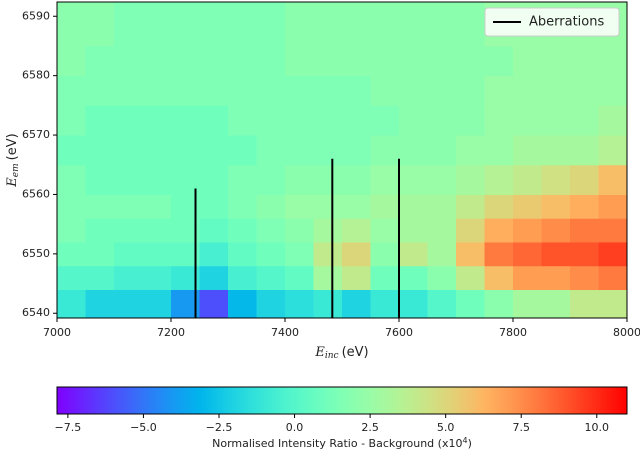  What do you see at coordinates (470, 443) in the screenshot?
I see `colorbar-label-close: )` at bounding box center [470, 443].